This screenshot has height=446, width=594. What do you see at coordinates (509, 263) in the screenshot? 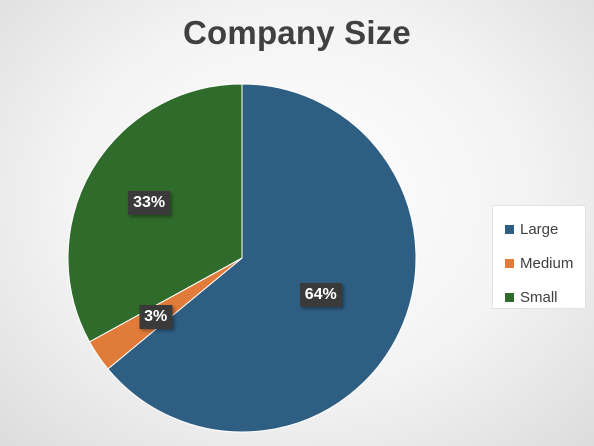
I see `legend-swatch-medium` at bounding box center [509, 263].